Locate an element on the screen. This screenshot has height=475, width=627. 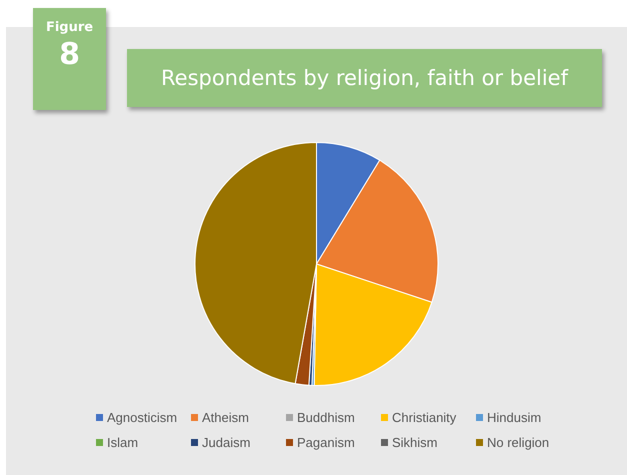
legend-label: Atheism is located at coordinates (225, 417).